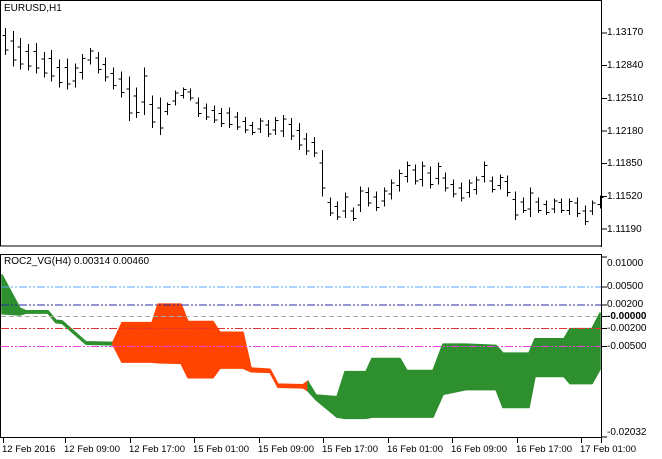  I want to click on price-axis-label: 1.11520, so click(625, 196).